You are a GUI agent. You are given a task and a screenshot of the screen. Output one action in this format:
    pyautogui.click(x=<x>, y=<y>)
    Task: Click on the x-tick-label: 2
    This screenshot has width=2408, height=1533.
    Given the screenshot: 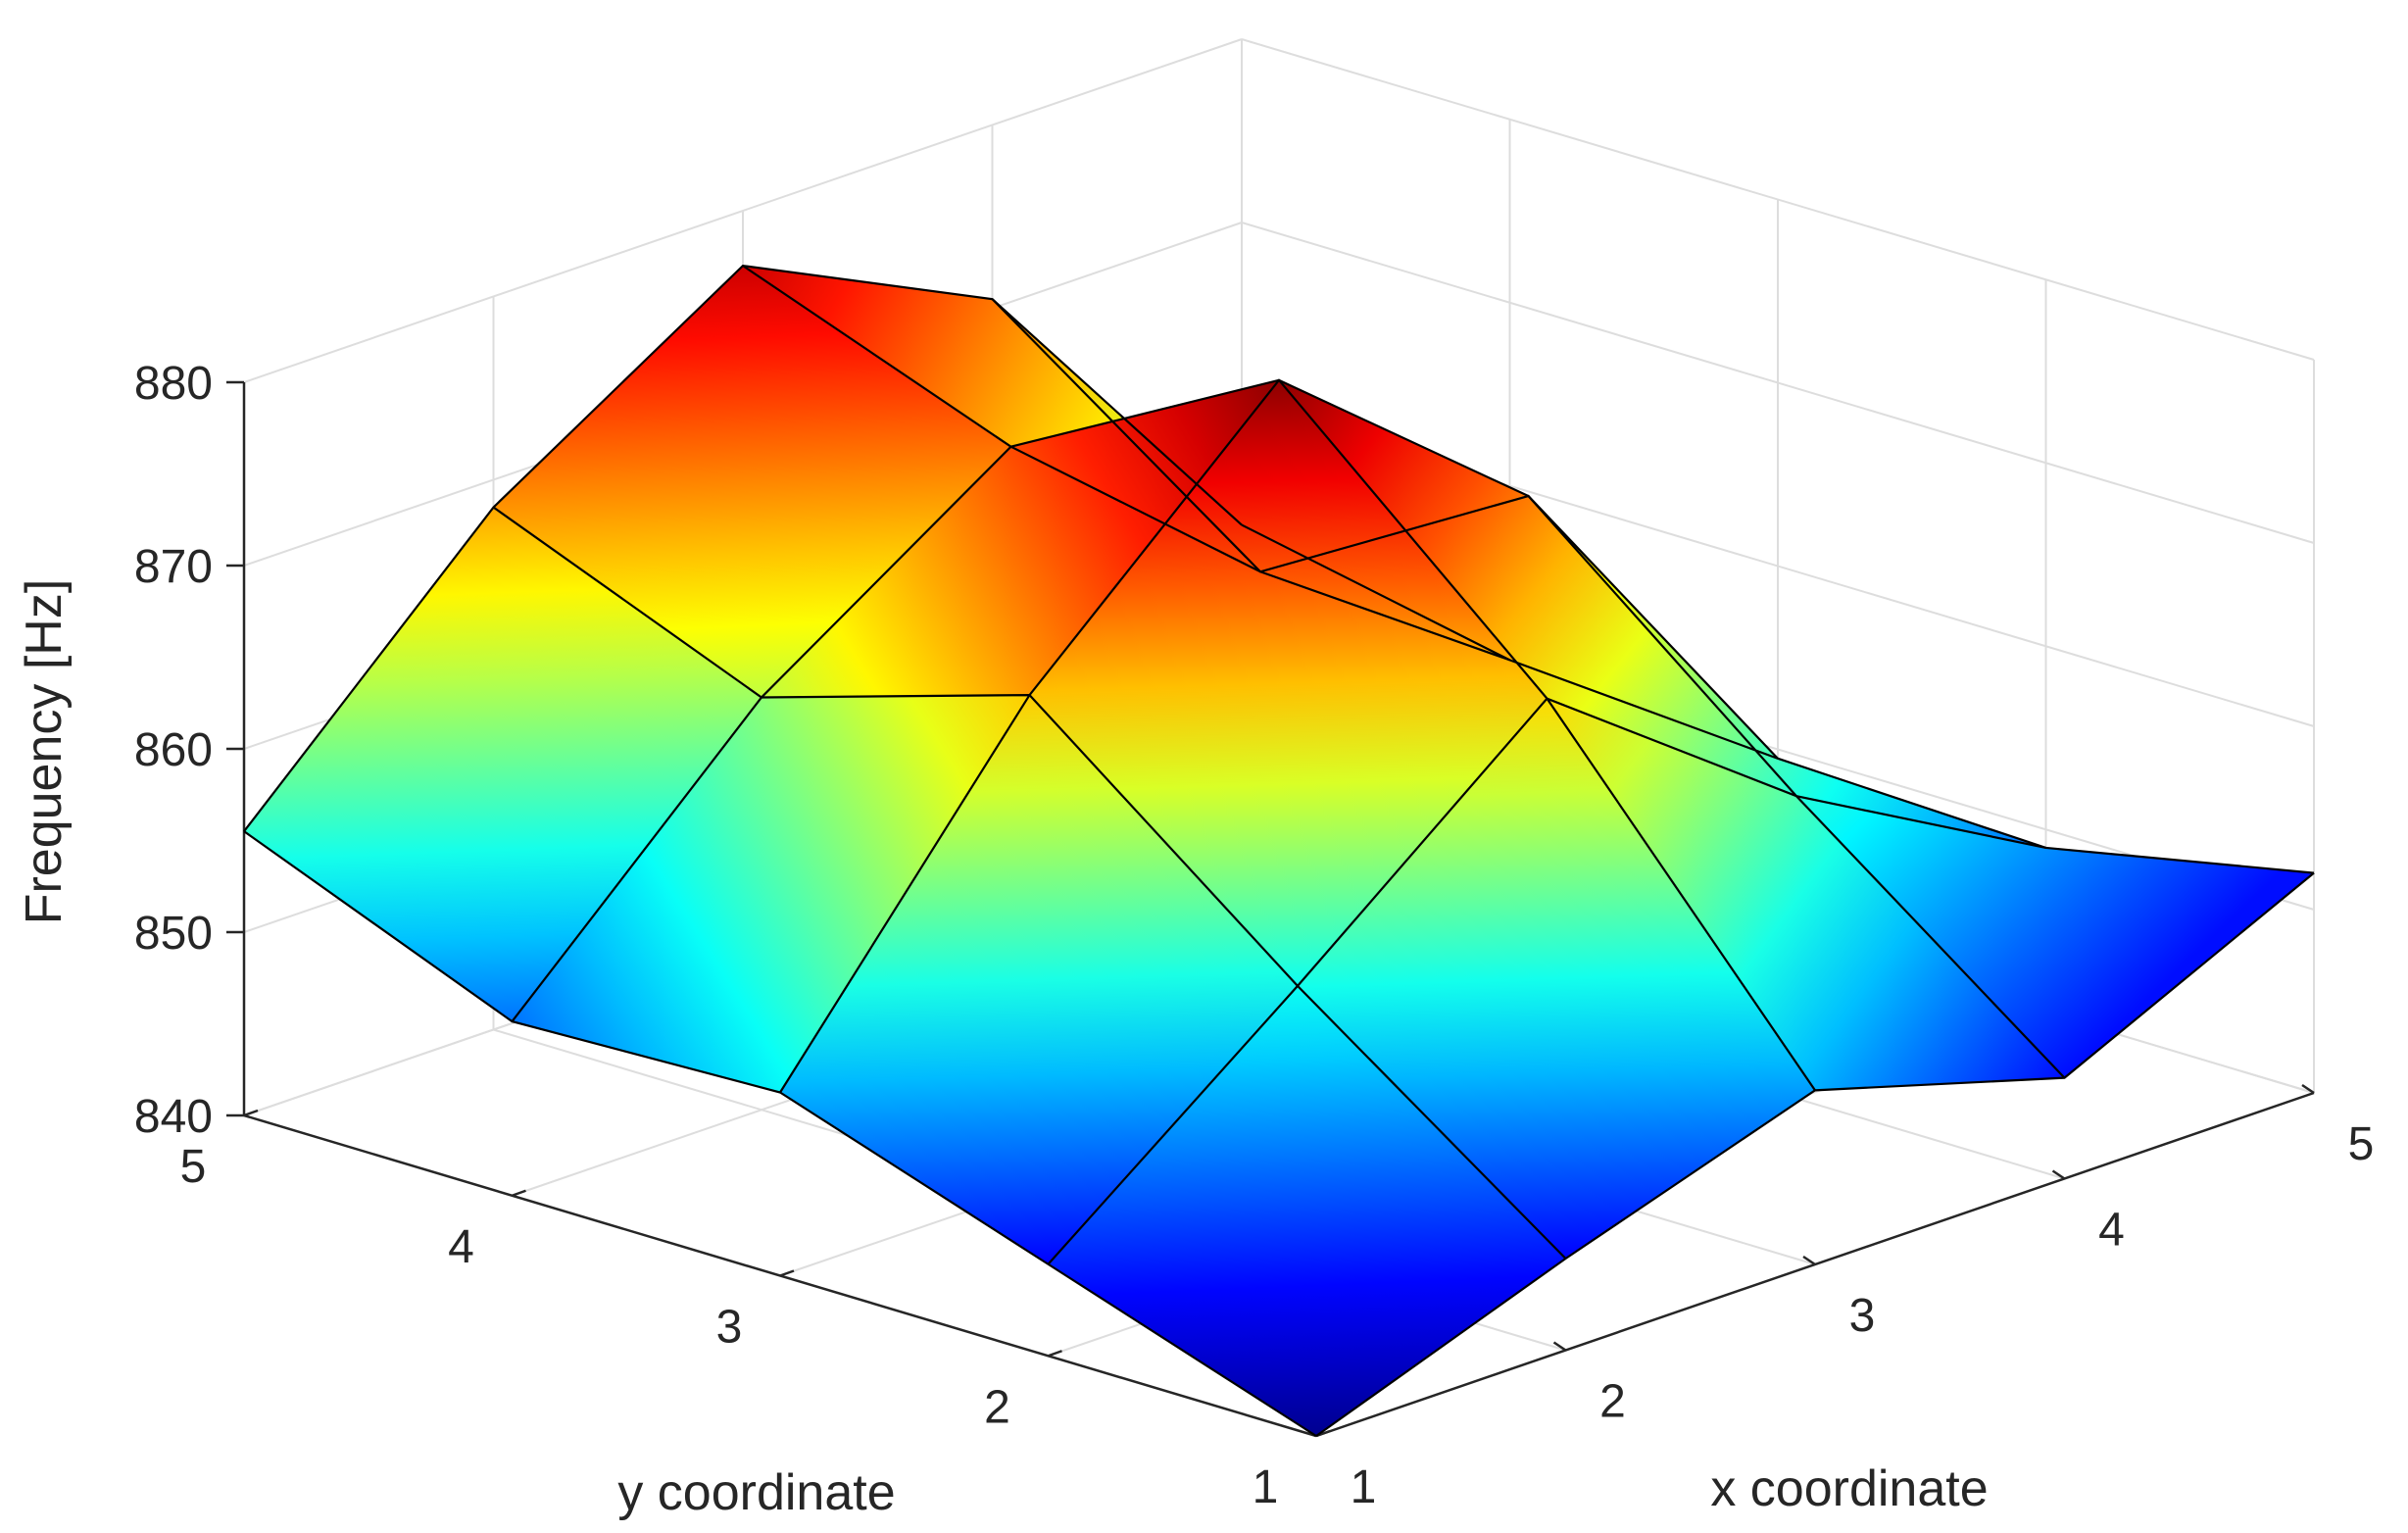 What is the action you would take?
    pyautogui.click(x=1612, y=1402)
    